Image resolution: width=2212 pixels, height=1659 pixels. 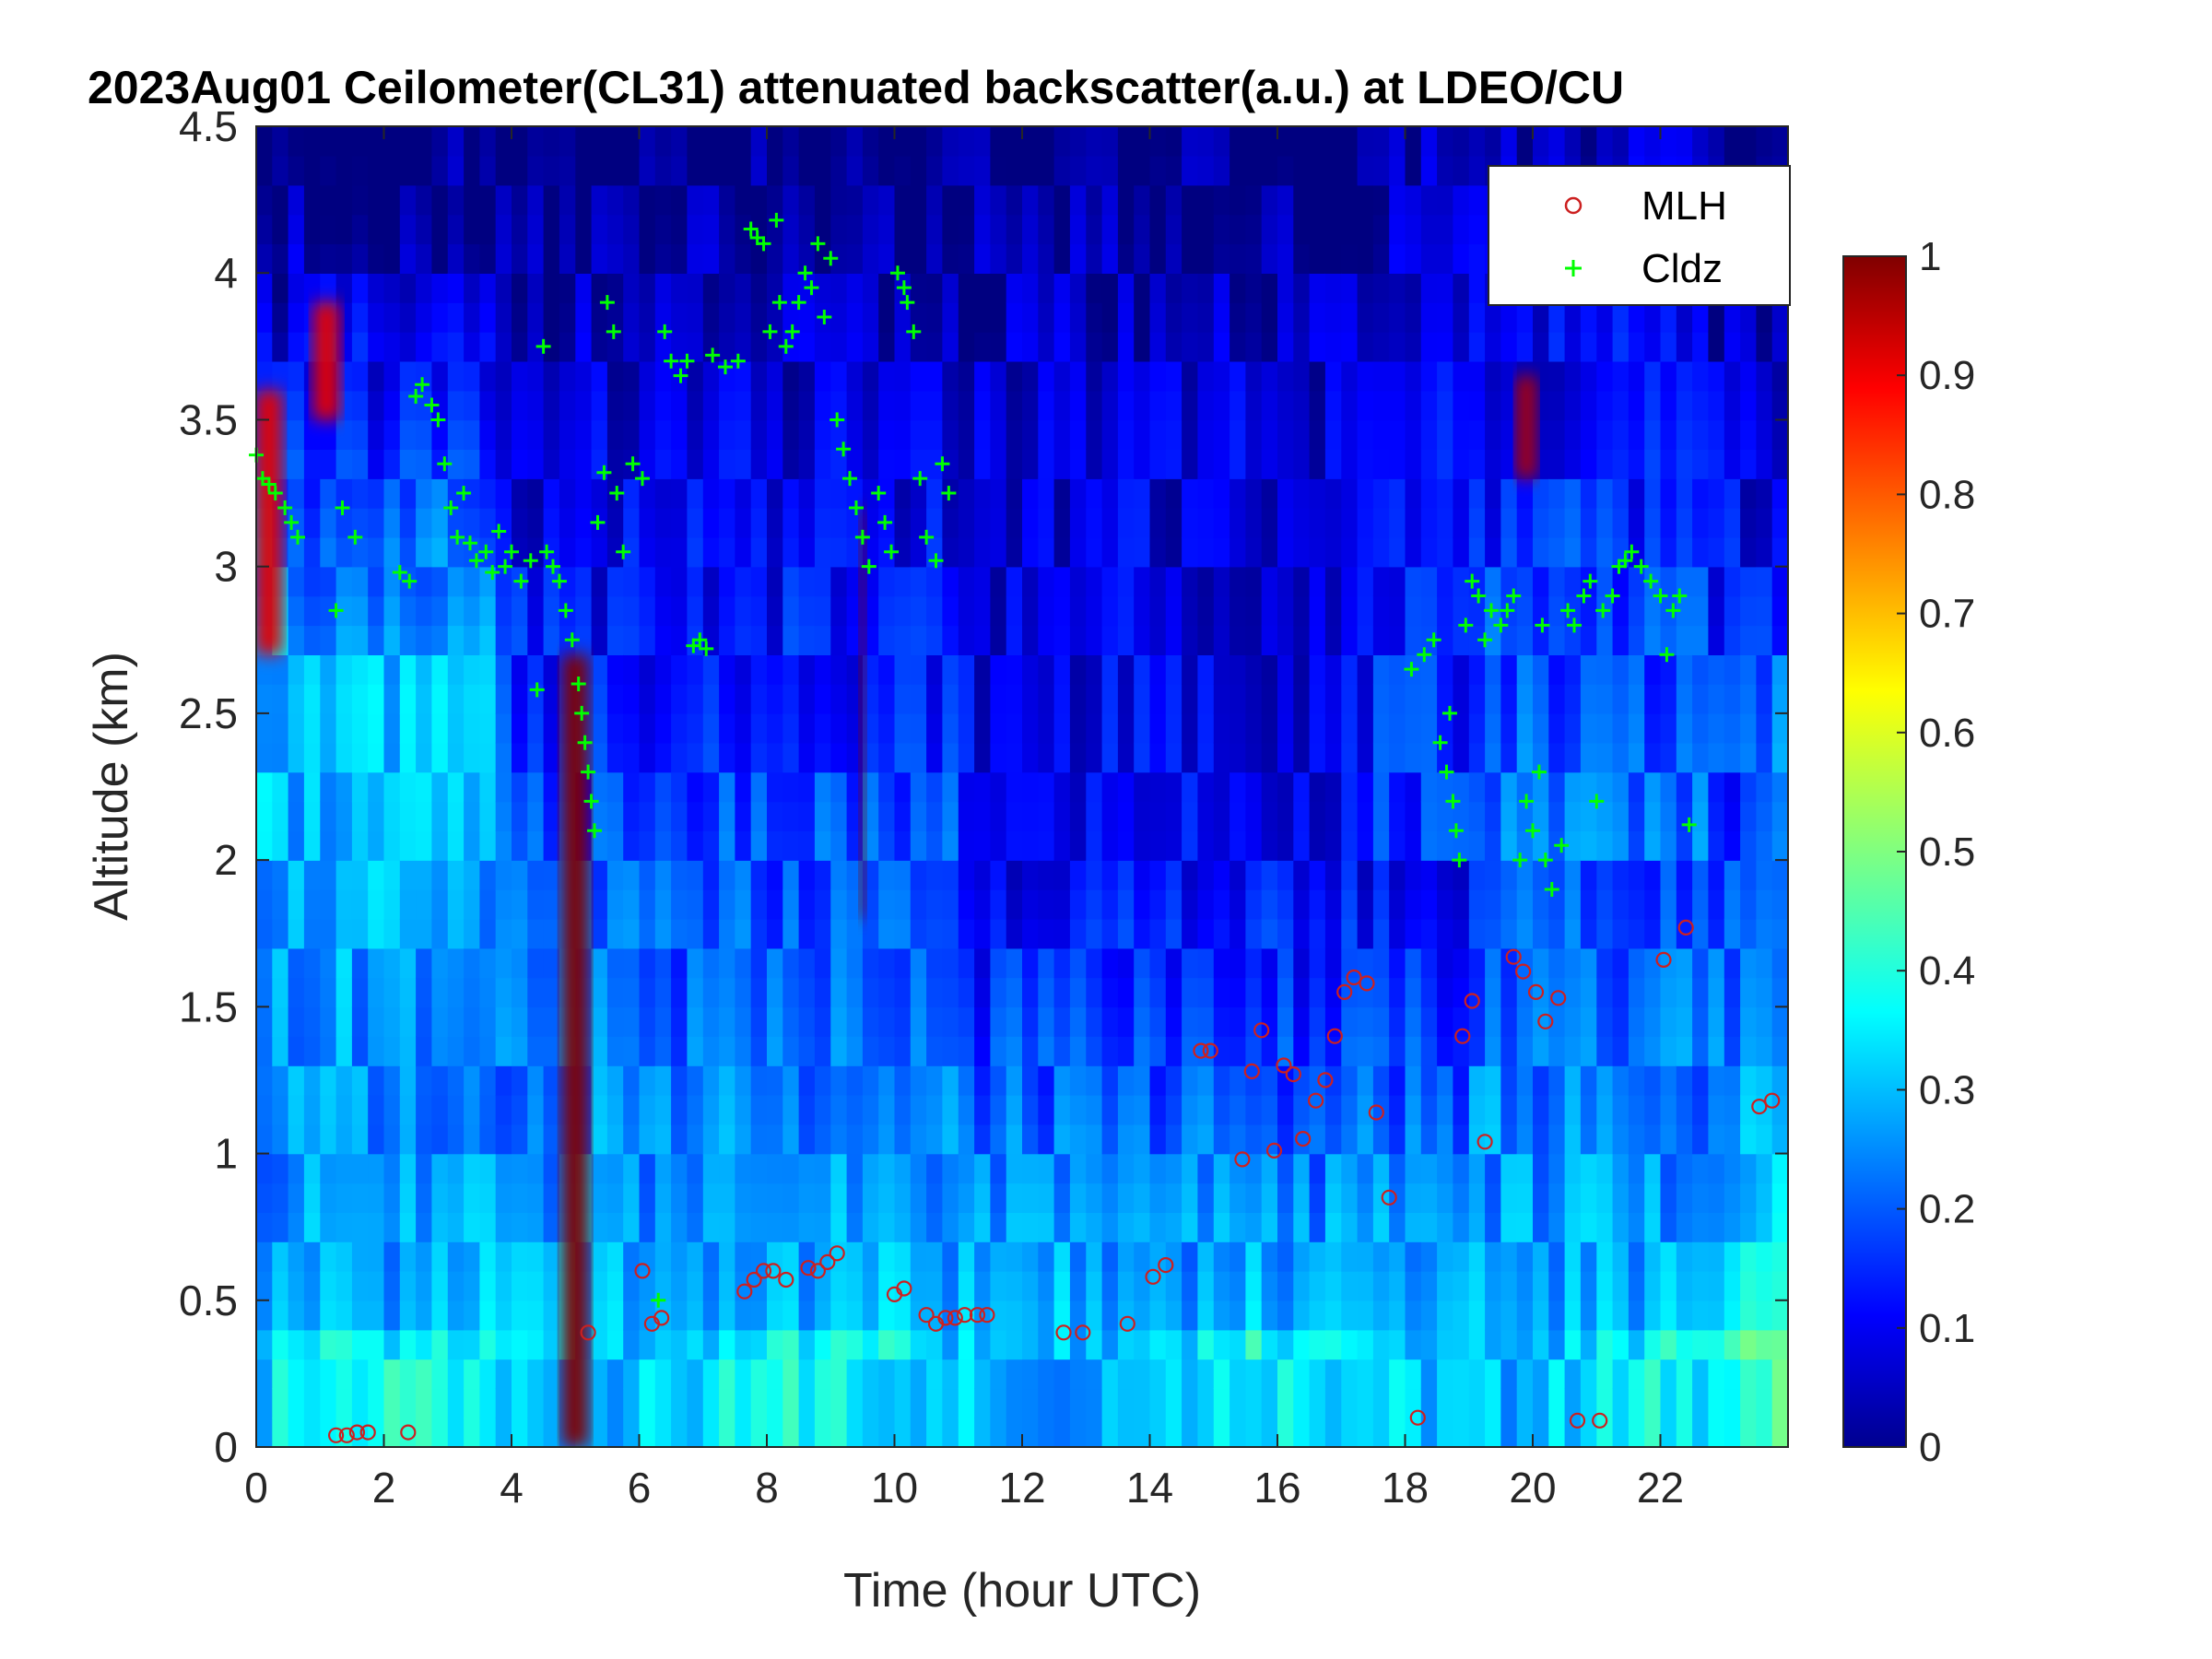 What do you see at coordinates (1472, 1001) in the screenshot?
I see `mlh-point` at bounding box center [1472, 1001].